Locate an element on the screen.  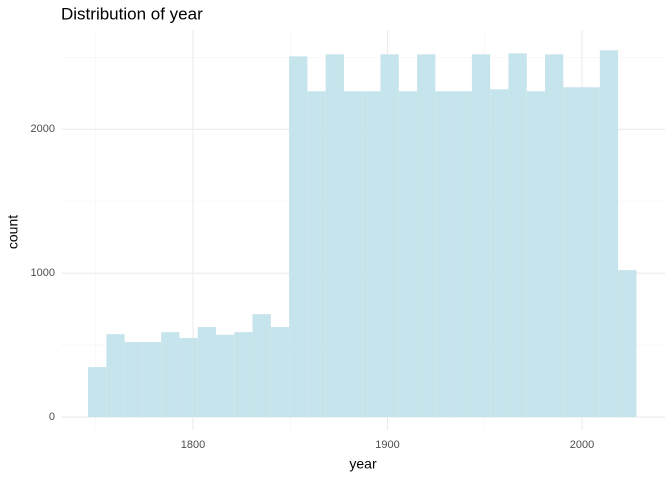
x-tick-label: 1900 is located at coordinates (387, 445).